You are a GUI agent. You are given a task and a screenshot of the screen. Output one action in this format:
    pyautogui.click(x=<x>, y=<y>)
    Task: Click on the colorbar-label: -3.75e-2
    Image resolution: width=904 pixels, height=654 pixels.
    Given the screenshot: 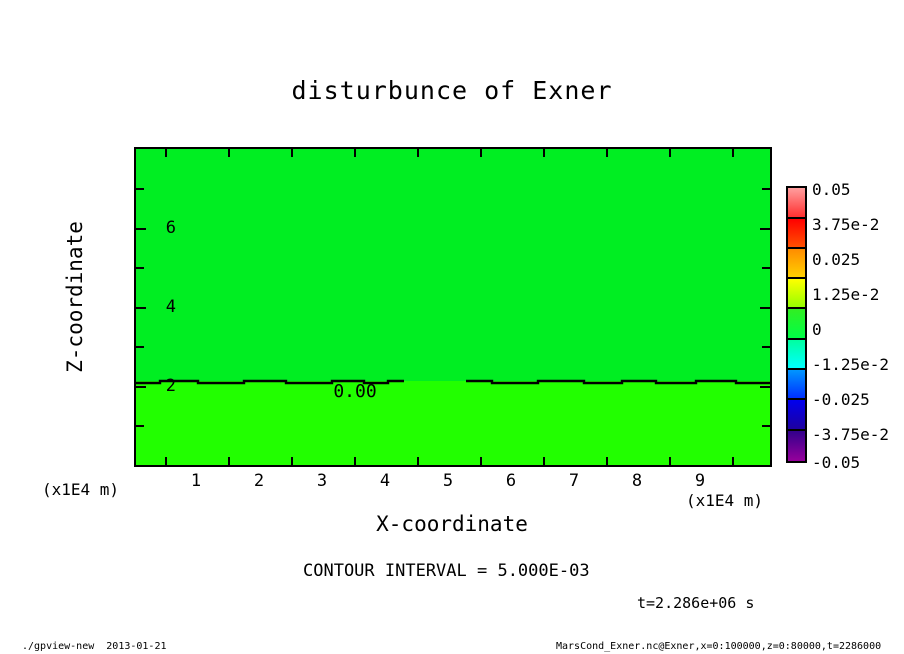 What is the action you would take?
    pyautogui.click(x=851, y=434)
    